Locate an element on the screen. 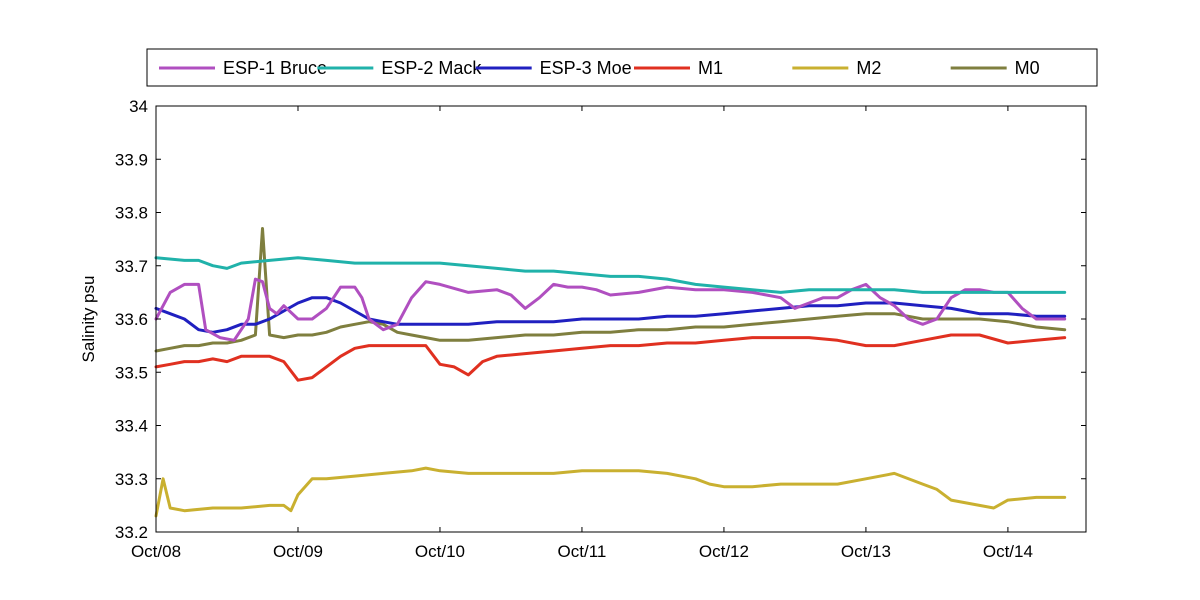 This screenshot has width=1200, height=600. legend-label: ESP-3 Moe is located at coordinates (586, 68).